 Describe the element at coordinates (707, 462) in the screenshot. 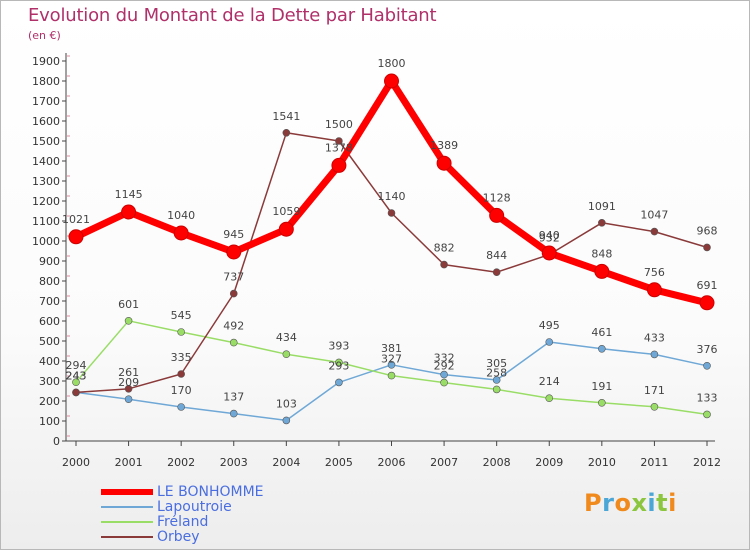

I see `x-tick-label: 2012` at that location.